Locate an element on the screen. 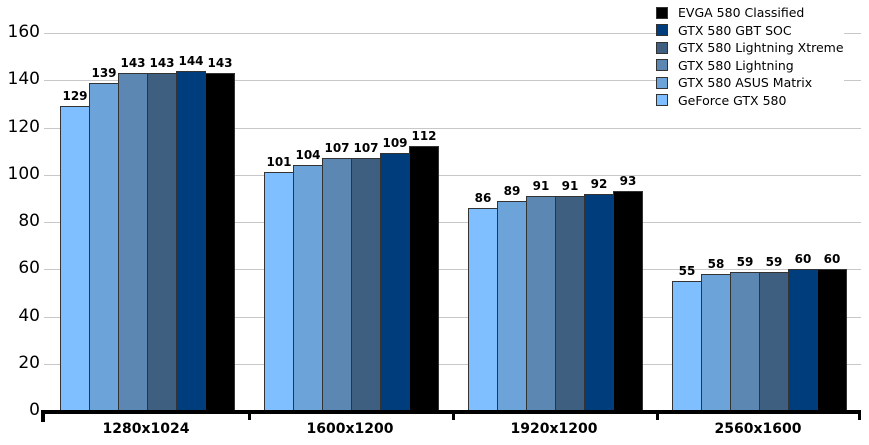  data-label: 109 is located at coordinates (395, 143).